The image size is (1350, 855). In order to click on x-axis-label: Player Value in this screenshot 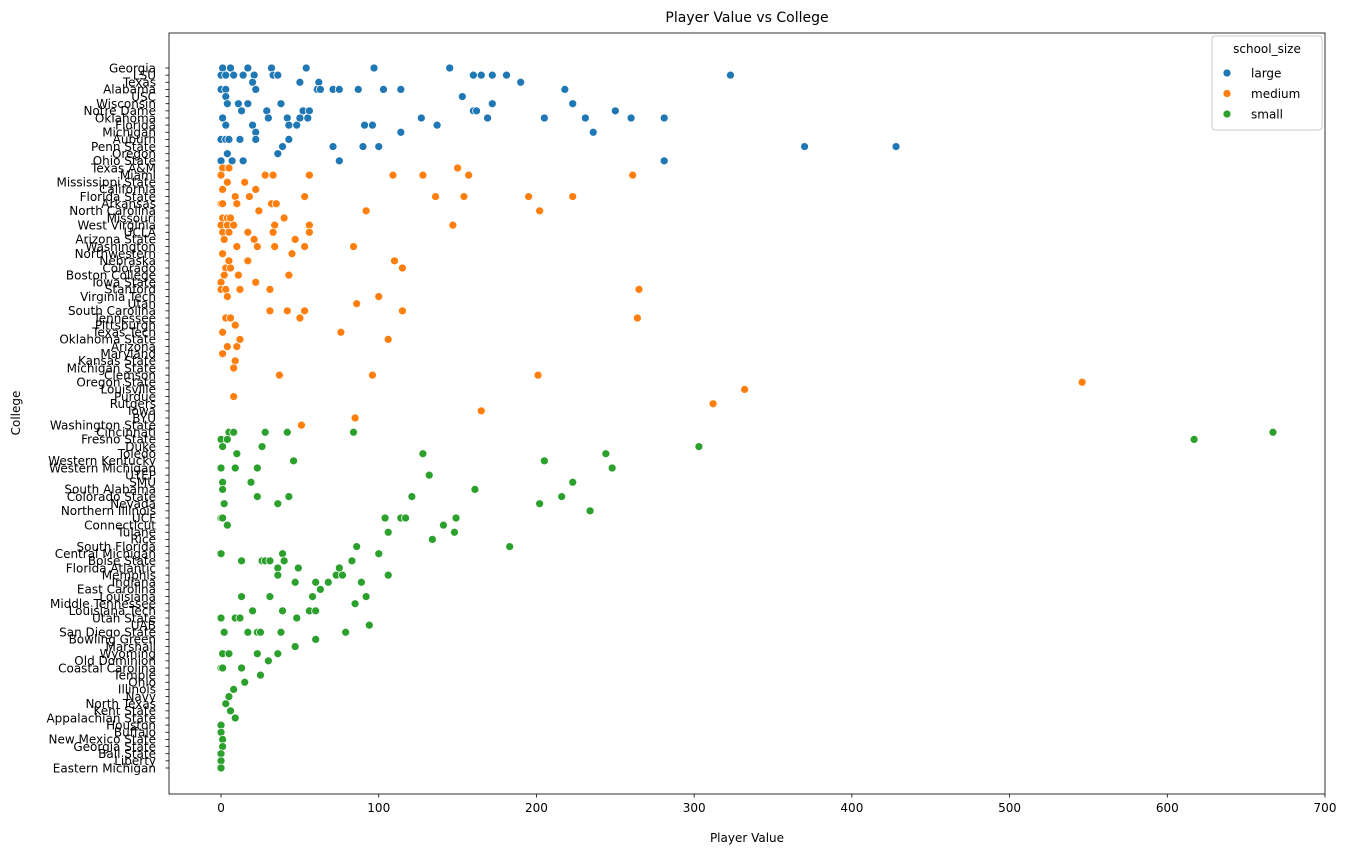, I will do `click(747, 838)`.